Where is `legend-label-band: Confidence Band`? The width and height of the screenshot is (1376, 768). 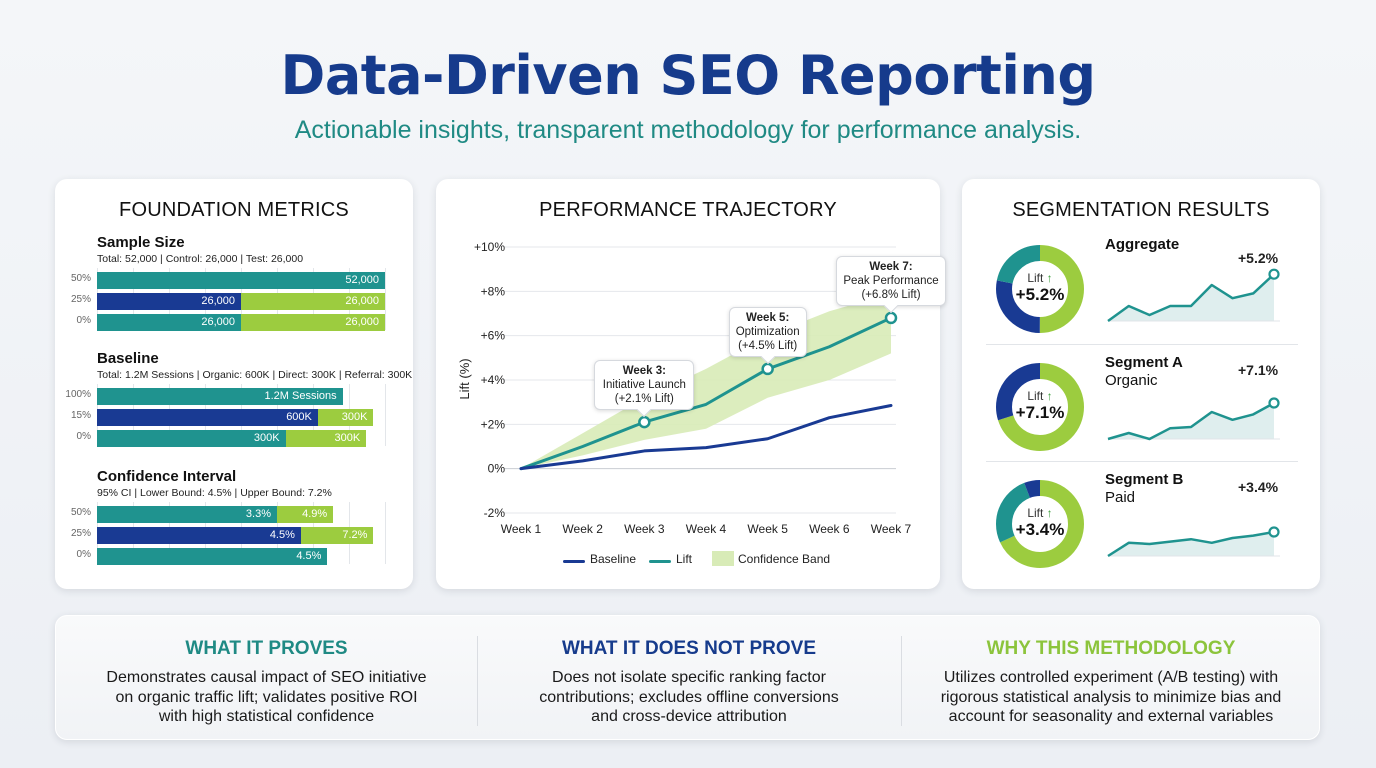
legend-label-band: Confidence Band is located at coordinates (784, 559).